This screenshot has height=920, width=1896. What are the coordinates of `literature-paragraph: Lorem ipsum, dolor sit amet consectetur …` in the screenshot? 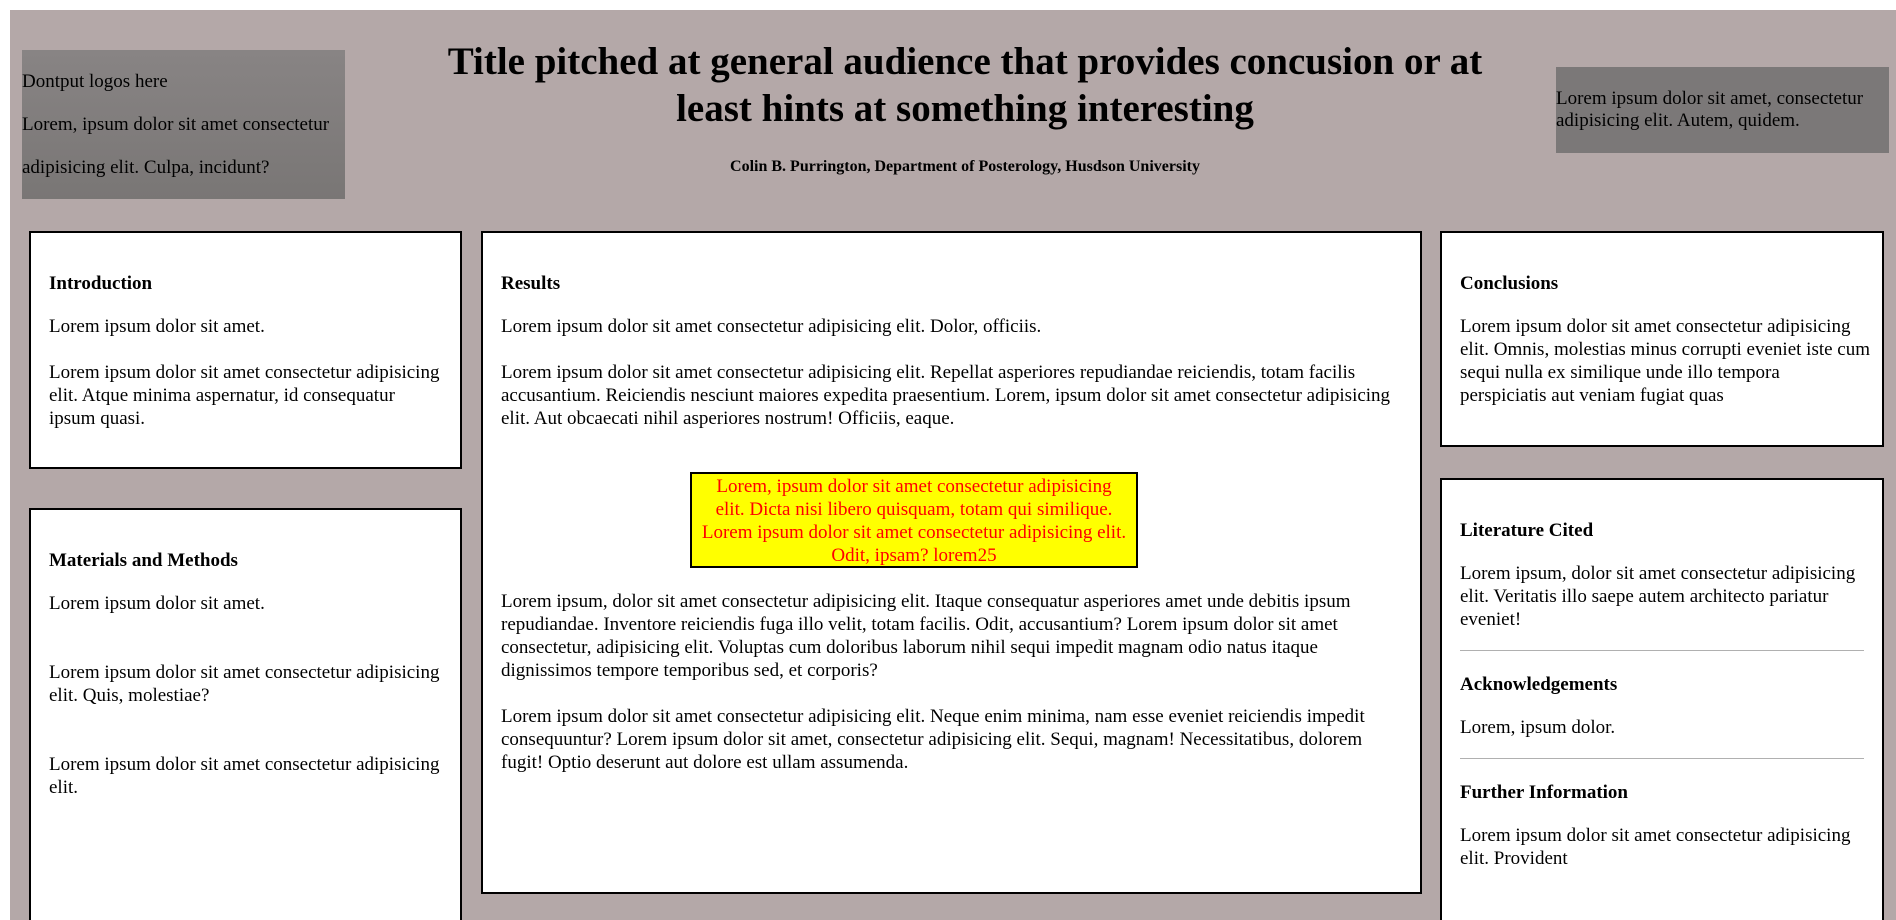 It's located at (1658, 596).